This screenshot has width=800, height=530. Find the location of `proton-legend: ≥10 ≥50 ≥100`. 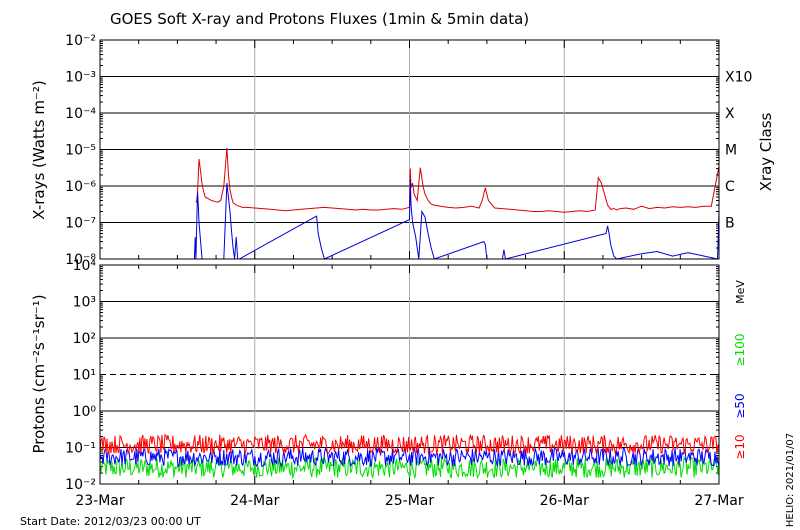

proton-legend: ≥10 ≥50 ≥100 is located at coordinates (740, 397).